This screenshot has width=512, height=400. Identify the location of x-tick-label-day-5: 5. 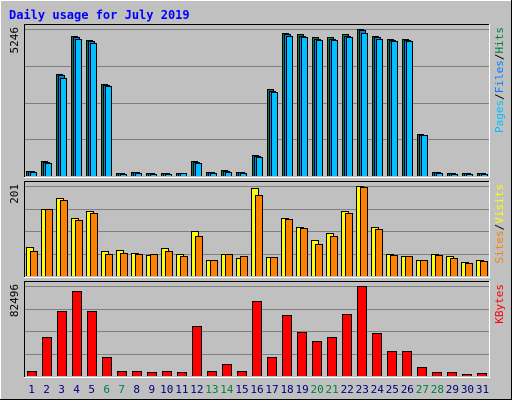
(91, 389).